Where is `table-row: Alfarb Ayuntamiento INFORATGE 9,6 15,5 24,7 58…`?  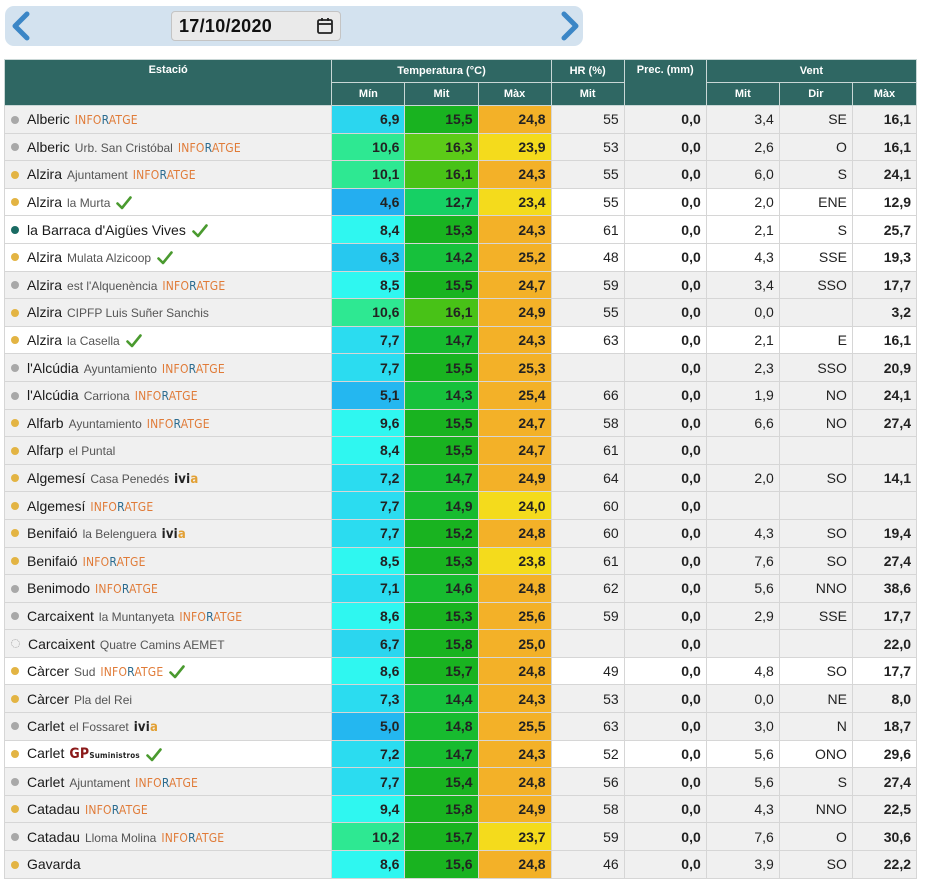
table-row: Alfarb Ayuntamiento INFORATGE 9,6 15,5 24,7 58… is located at coordinates (460, 423).